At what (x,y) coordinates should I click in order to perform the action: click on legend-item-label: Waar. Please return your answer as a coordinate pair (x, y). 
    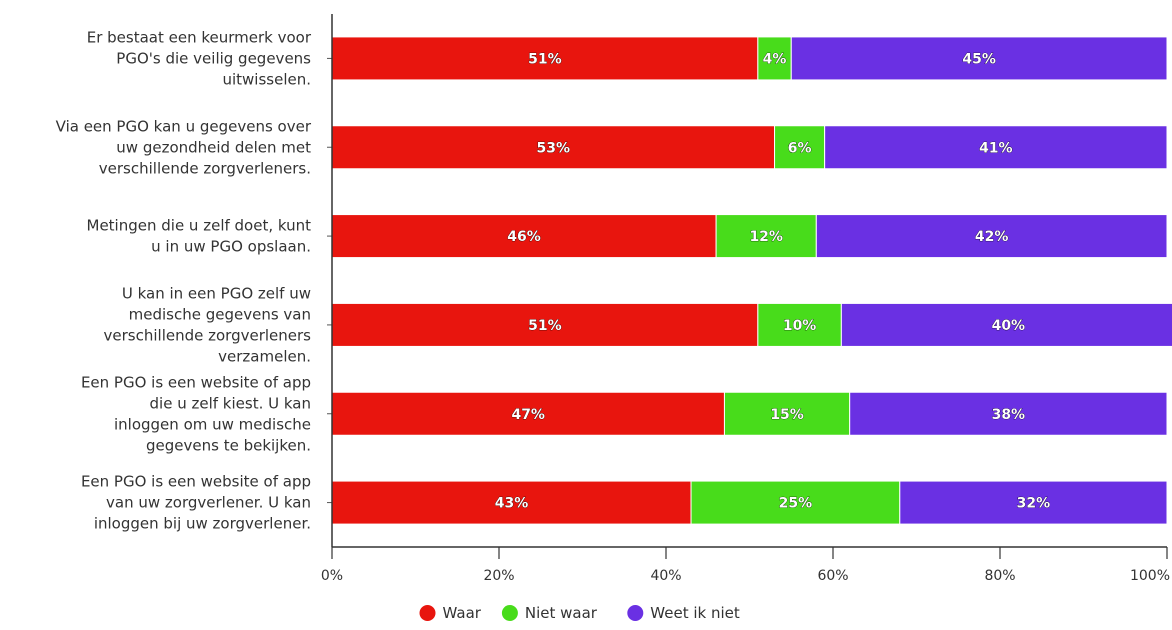
    Looking at the image, I should click on (462, 613).